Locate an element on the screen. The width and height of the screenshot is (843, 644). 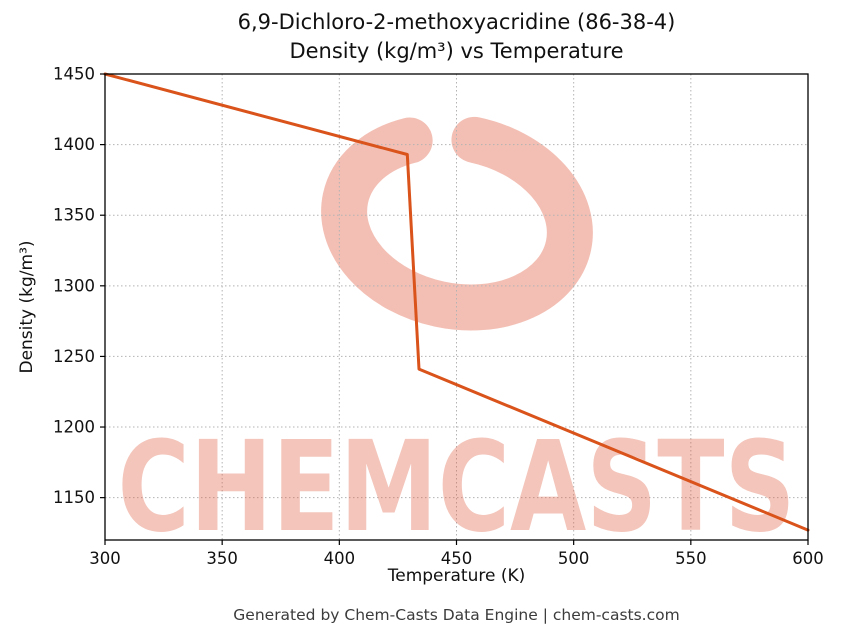
y-tick-label: 1400 is located at coordinates (74, 144).